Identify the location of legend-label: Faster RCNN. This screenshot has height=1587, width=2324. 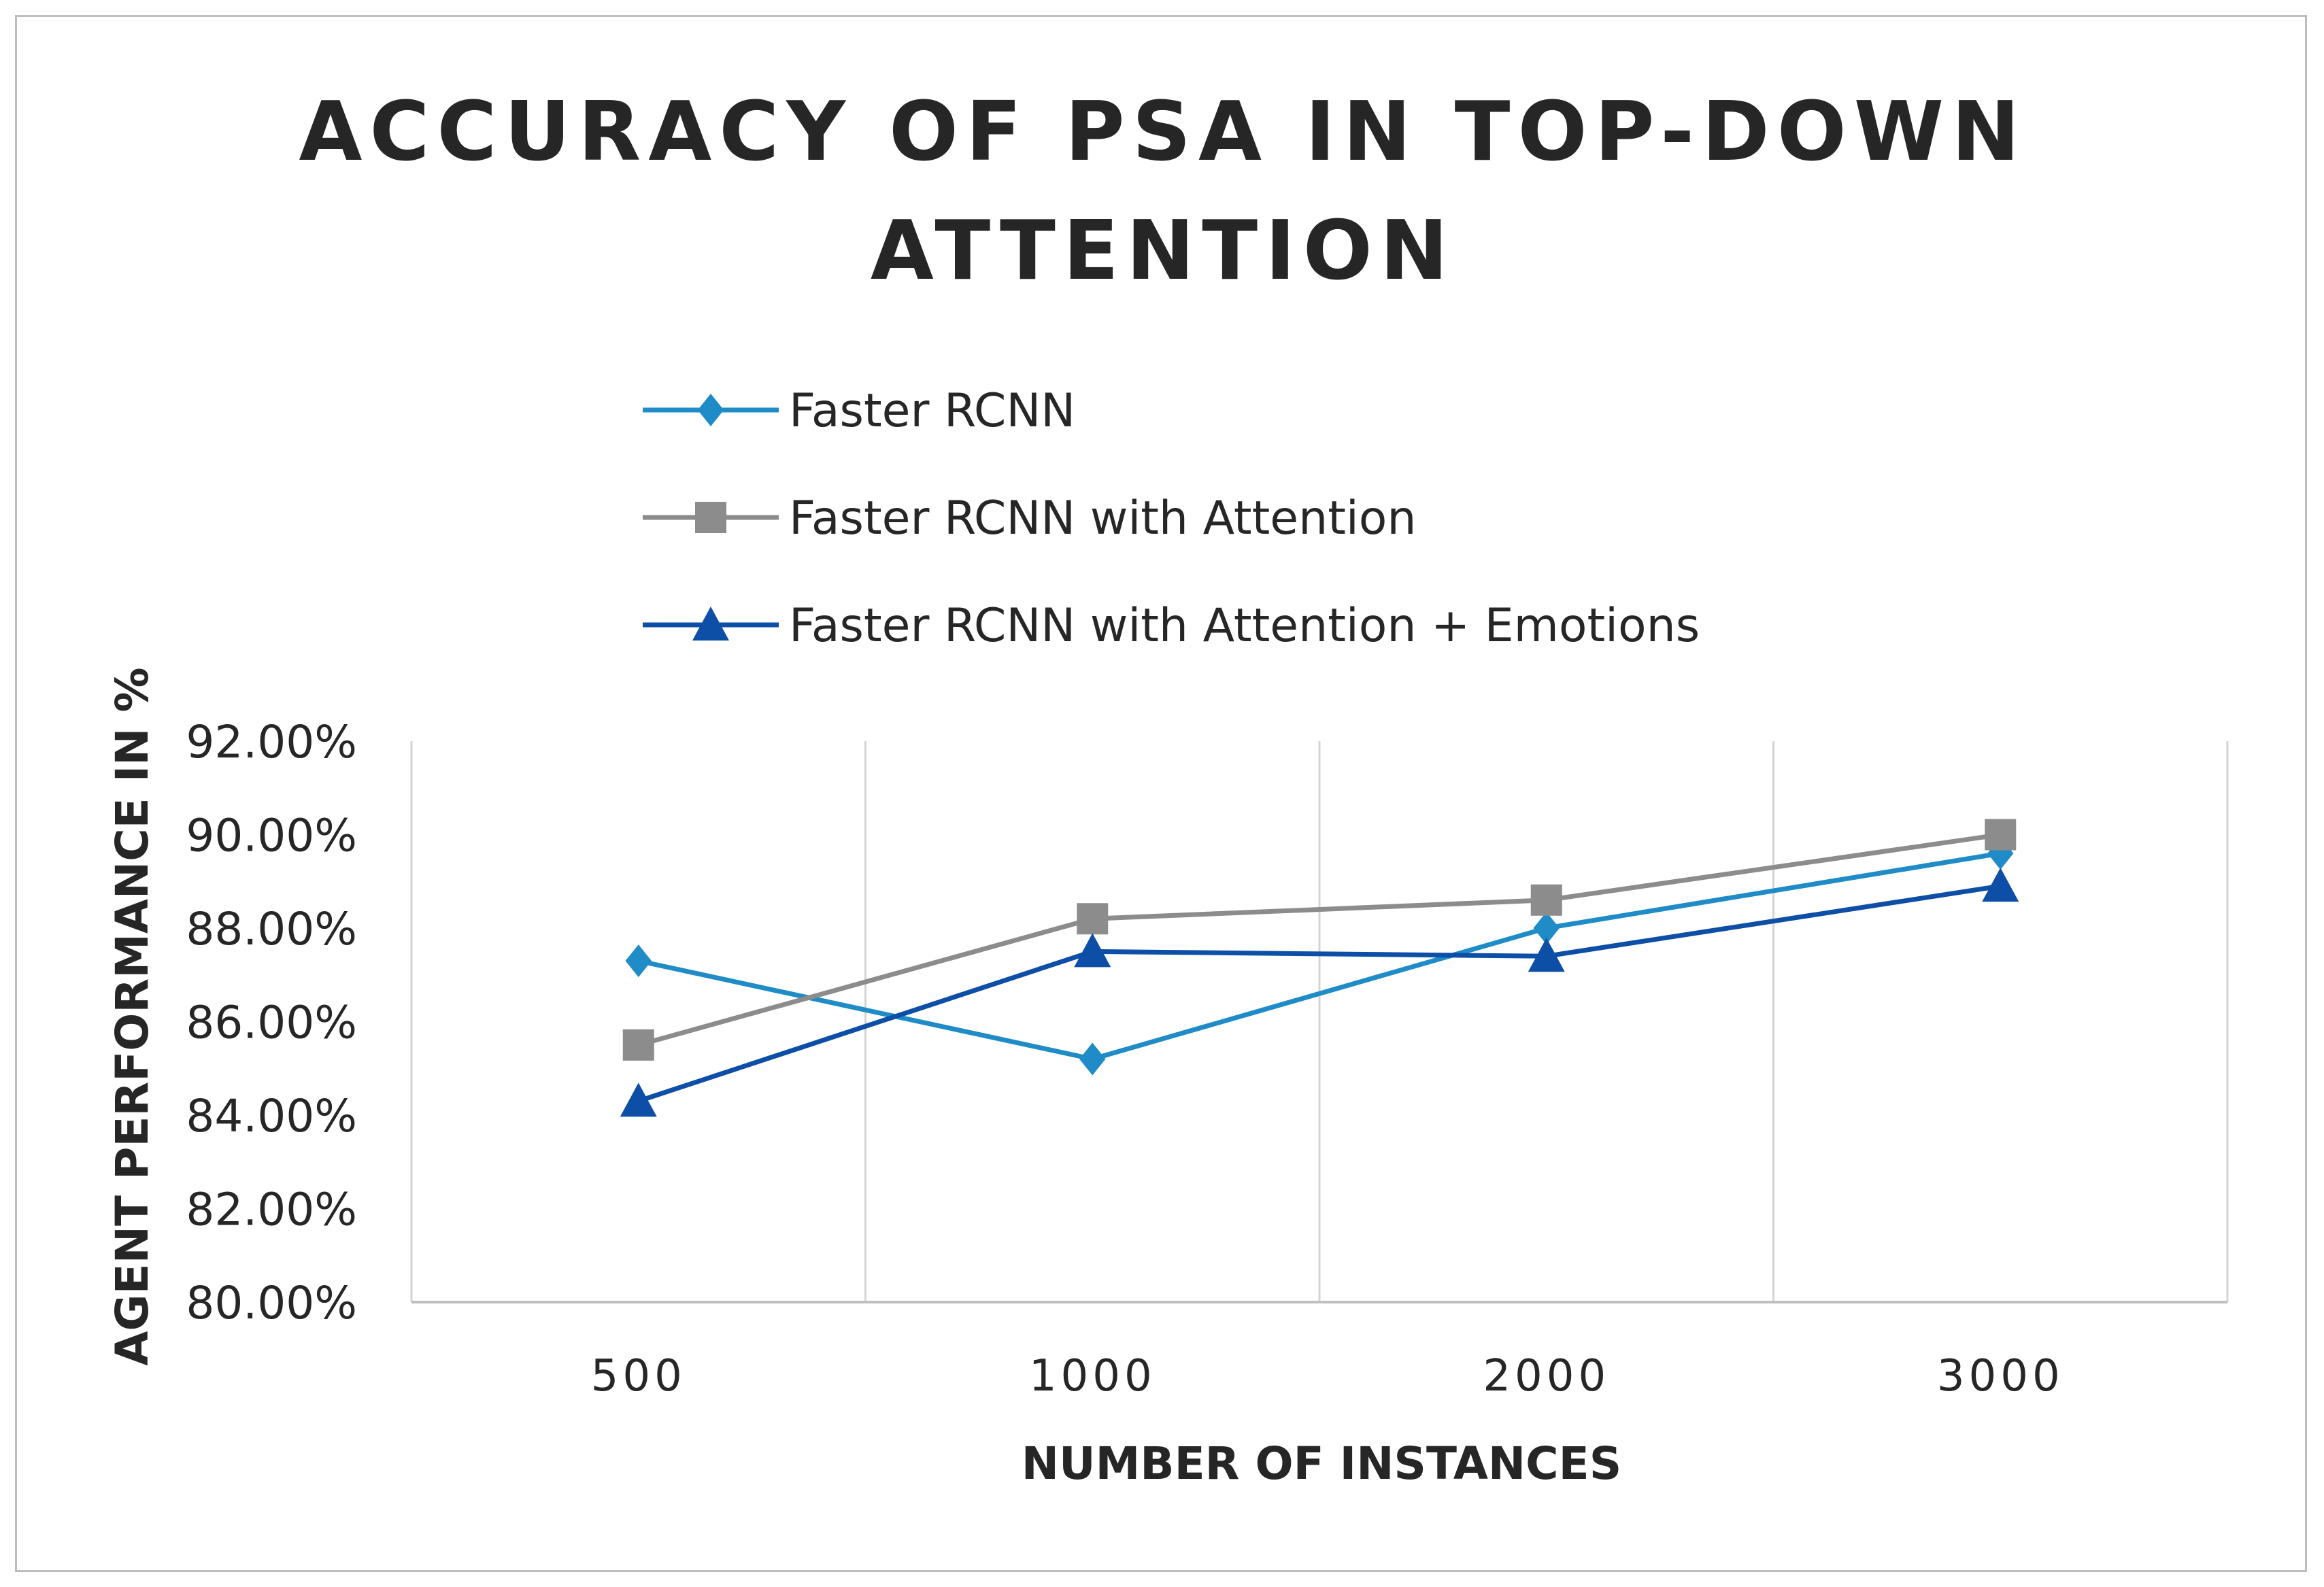
(932, 411).